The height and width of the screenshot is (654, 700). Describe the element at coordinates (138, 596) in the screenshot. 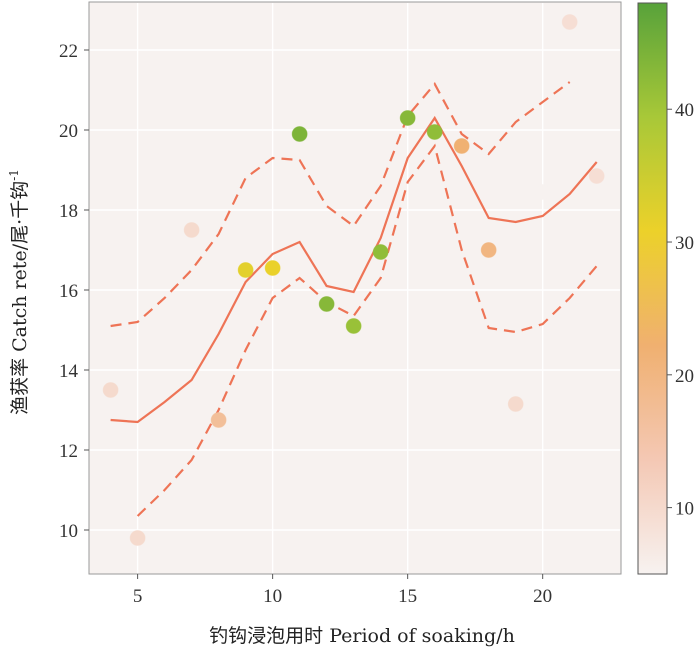

I see `x-tick-label: 5` at that location.